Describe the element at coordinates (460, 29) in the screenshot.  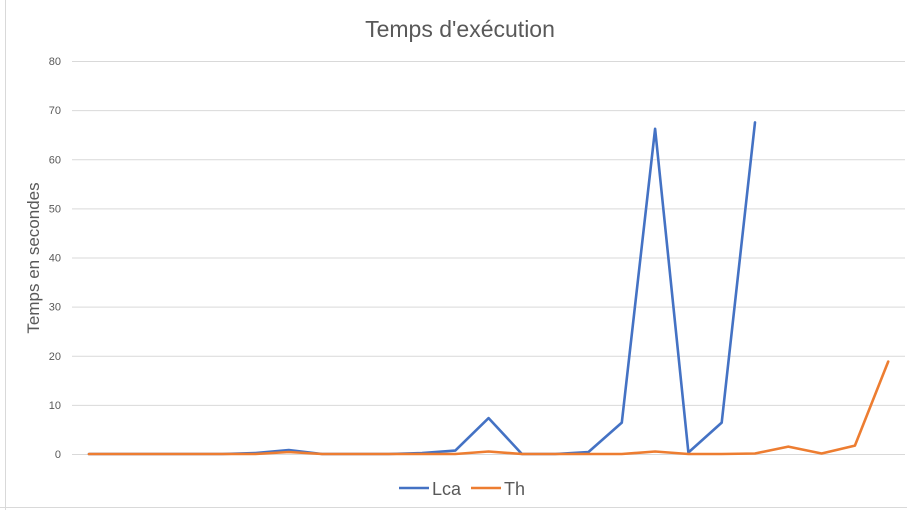
I see `chart-title: Temps d'exécution` at that location.